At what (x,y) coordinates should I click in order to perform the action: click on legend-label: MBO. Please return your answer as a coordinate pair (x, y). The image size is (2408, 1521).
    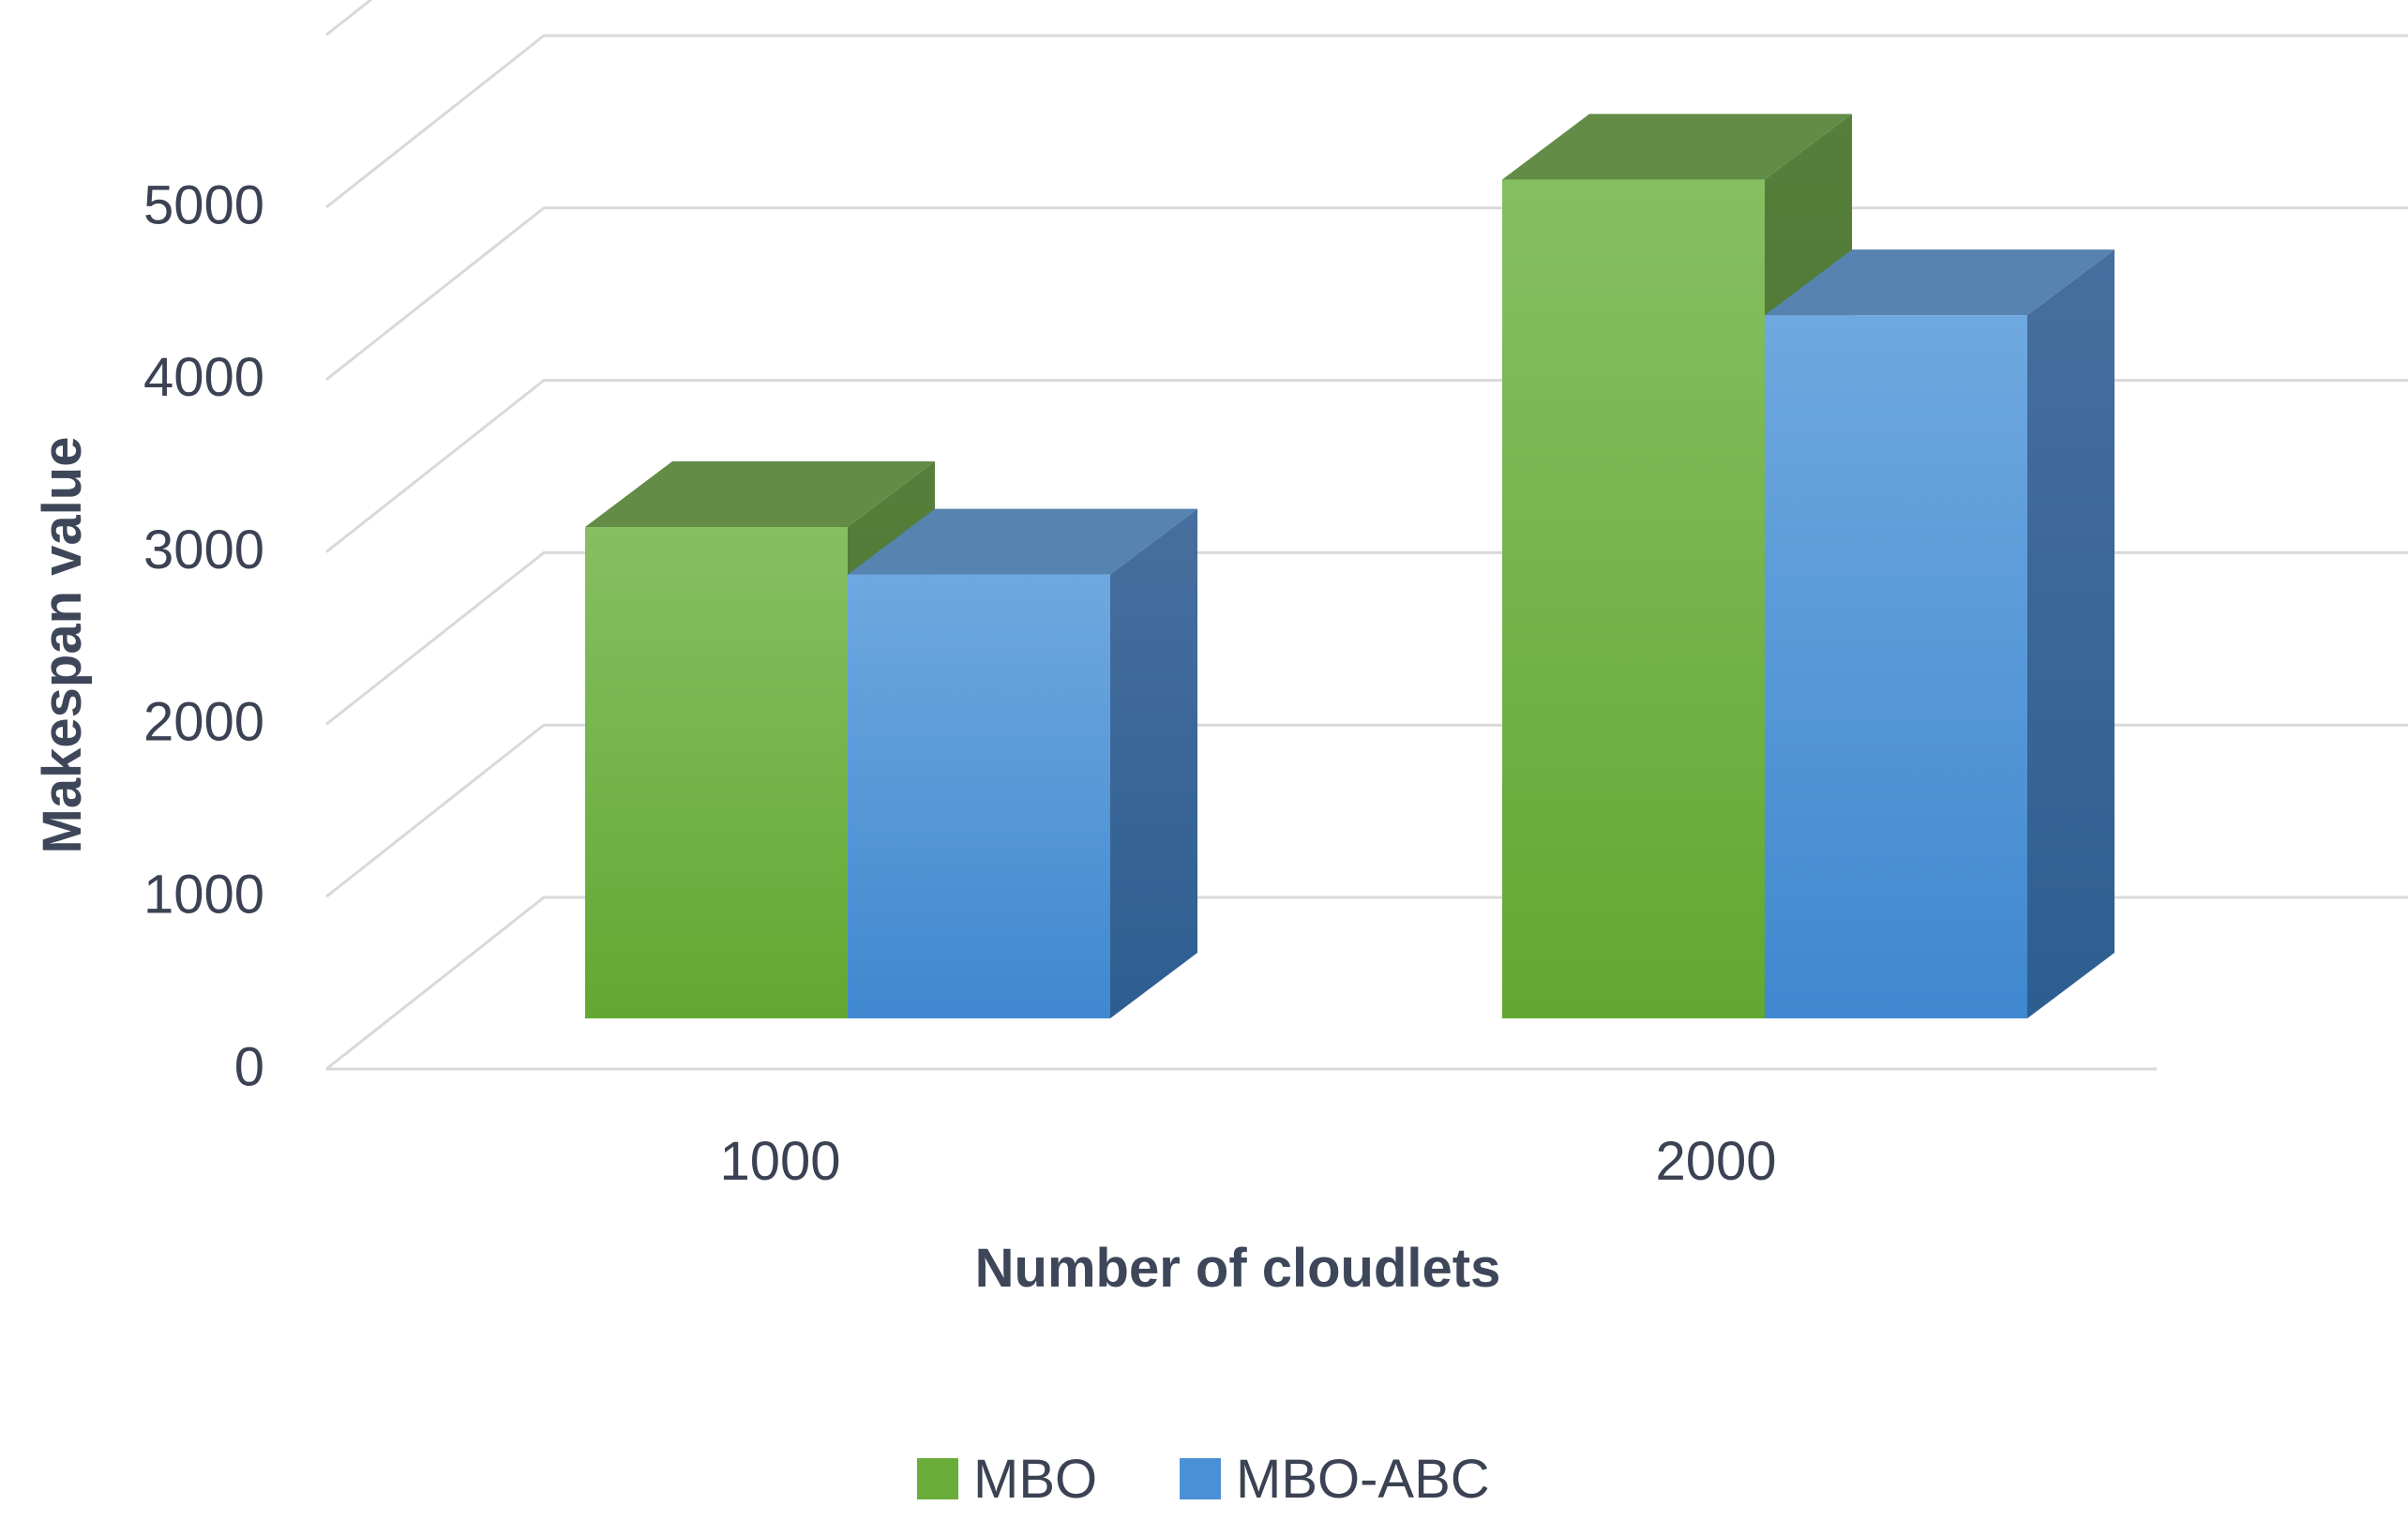
    Looking at the image, I should click on (1035, 1479).